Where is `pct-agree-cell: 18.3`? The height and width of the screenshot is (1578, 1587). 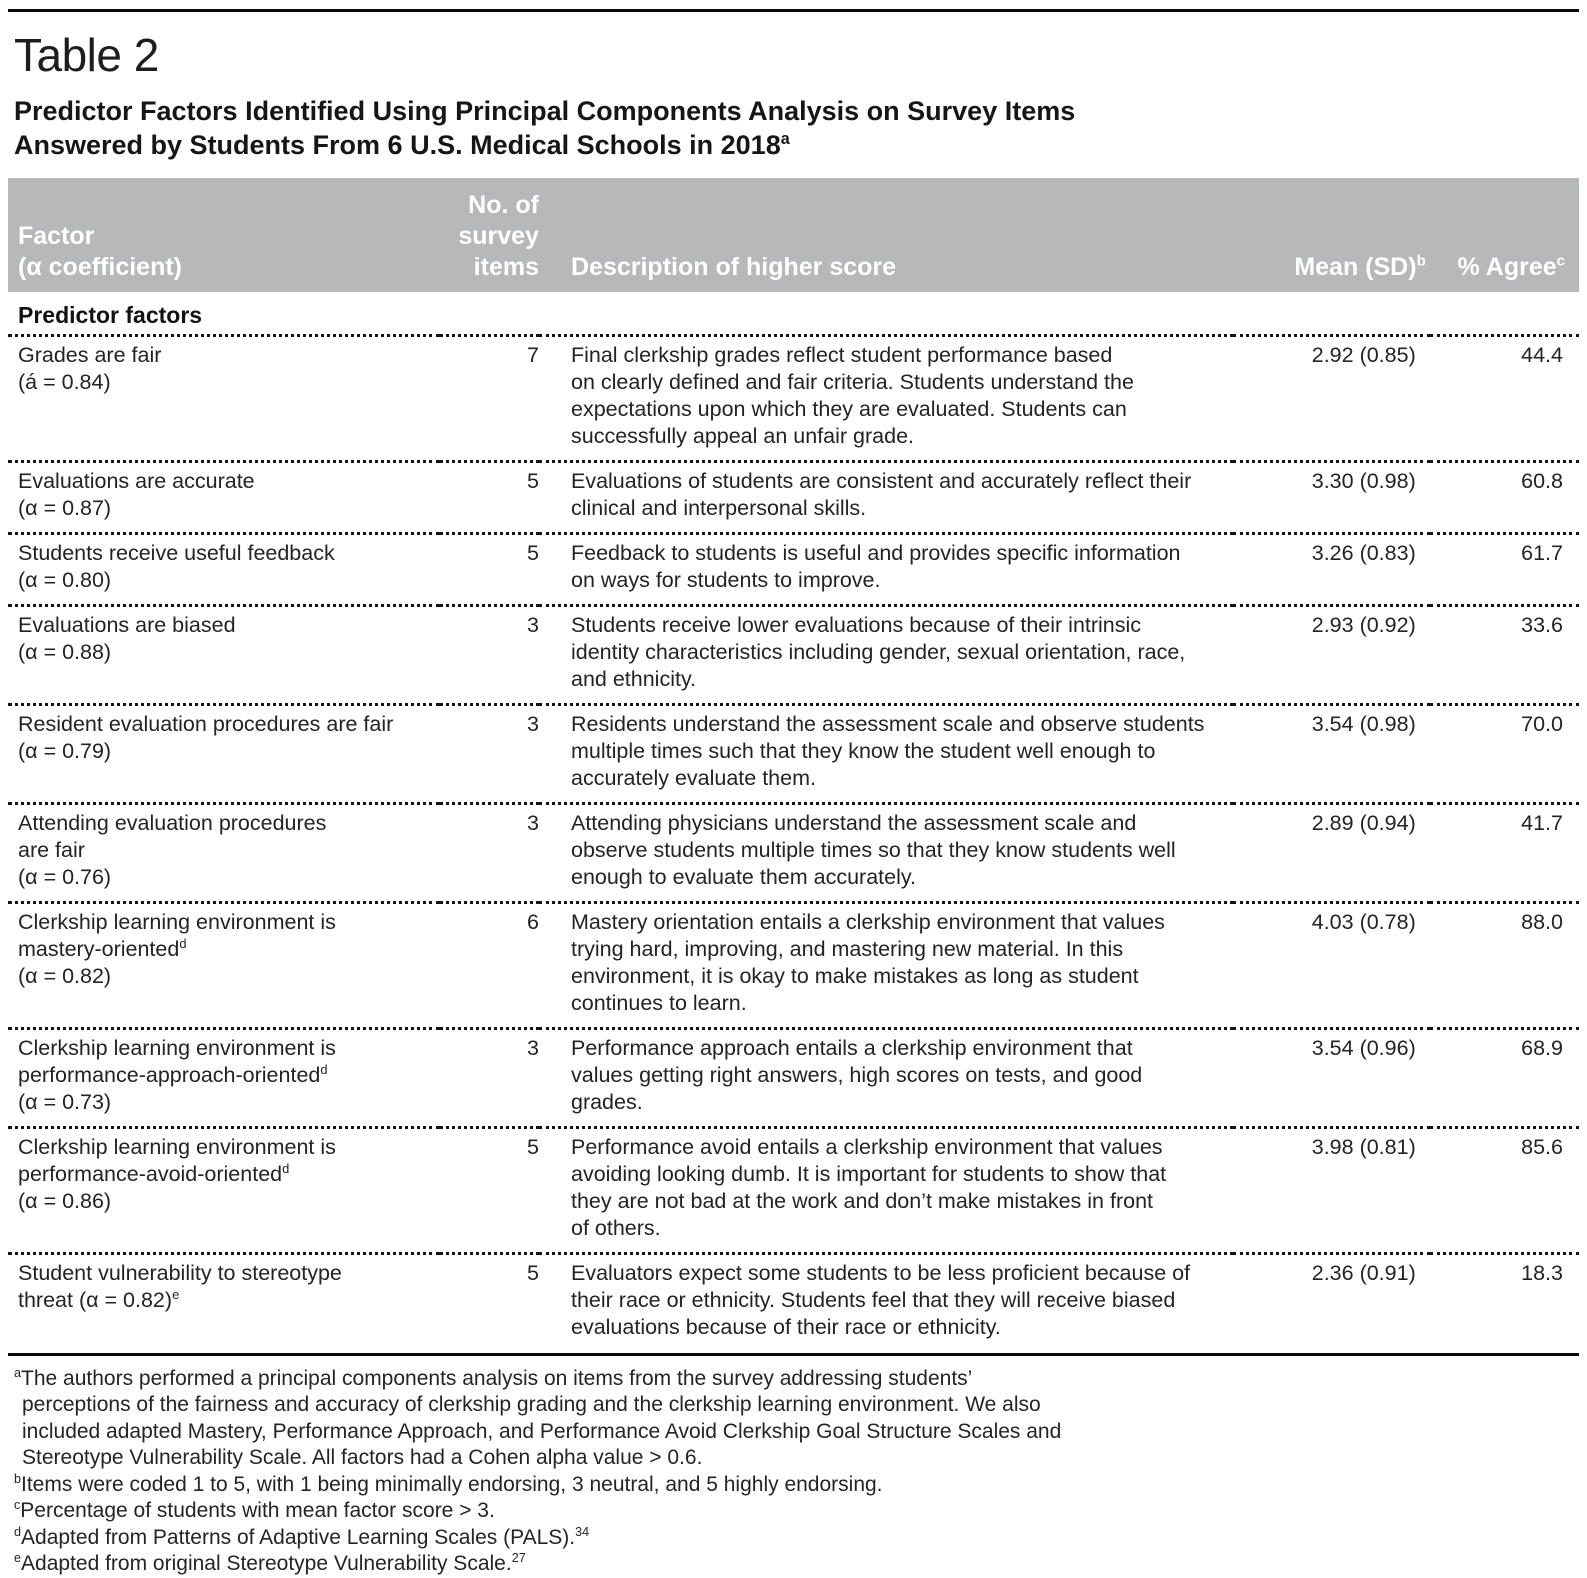 pct-agree-cell: 18.3 is located at coordinates (1542, 1272).